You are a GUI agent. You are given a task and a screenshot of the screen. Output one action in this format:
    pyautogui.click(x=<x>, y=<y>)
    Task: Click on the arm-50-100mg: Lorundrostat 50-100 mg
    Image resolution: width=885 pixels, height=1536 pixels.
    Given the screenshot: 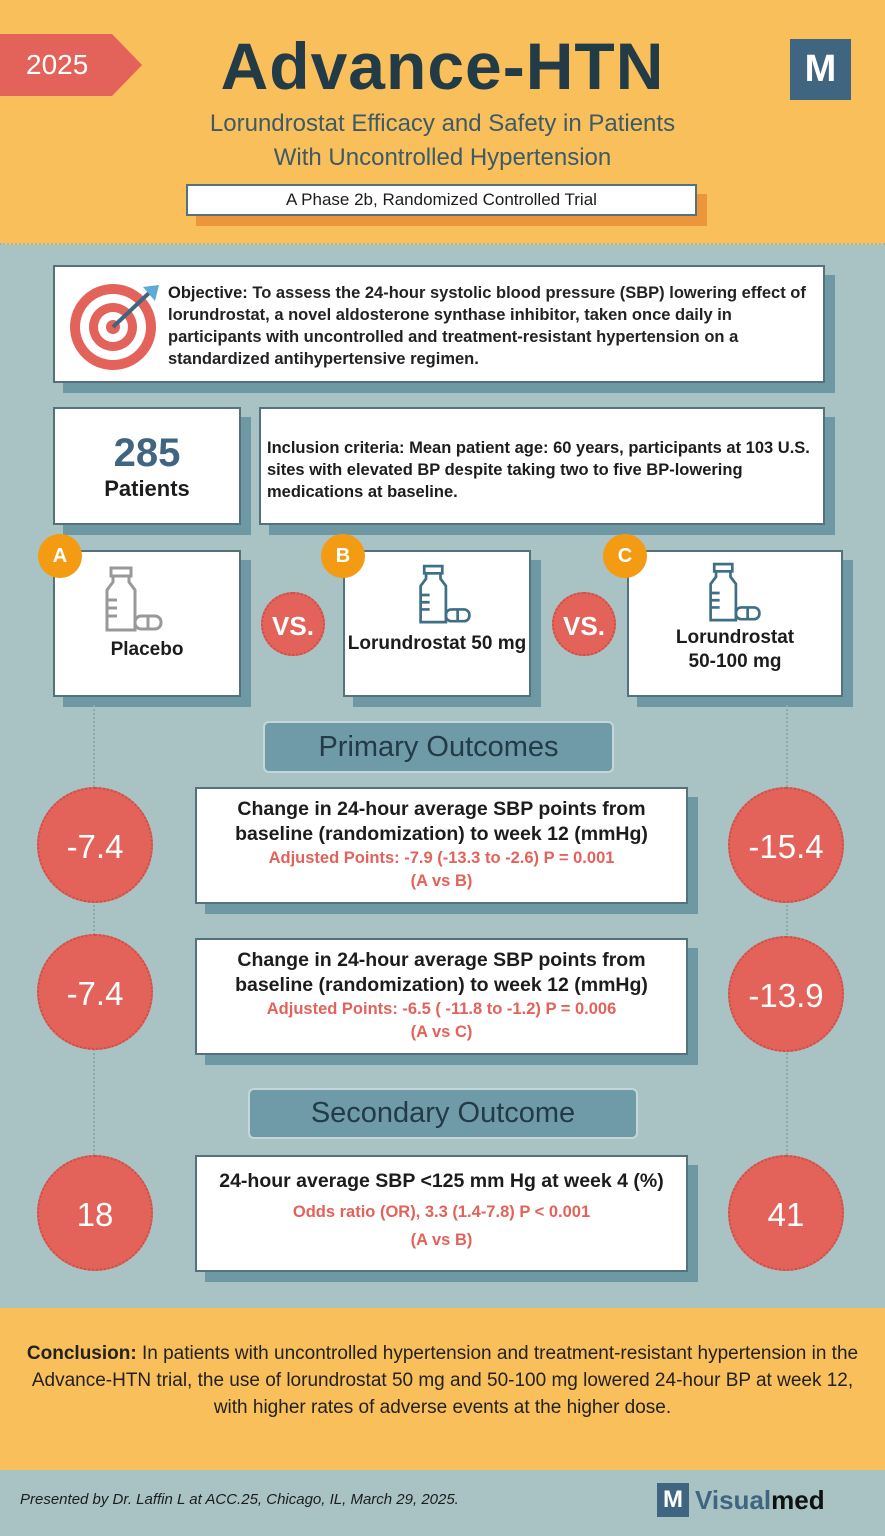 What is the action you would take?
    pyautogui.click(x=735, y=623)
    